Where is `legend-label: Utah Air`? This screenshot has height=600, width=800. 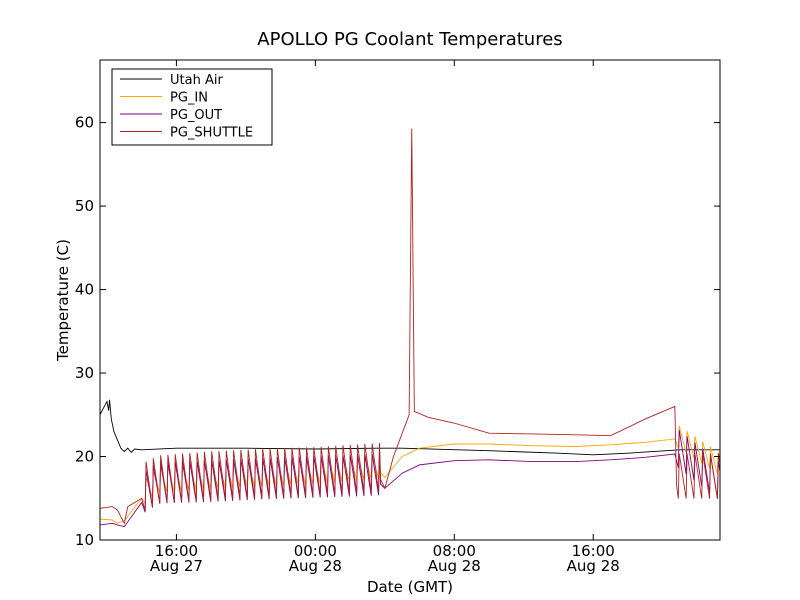 legend-label: Utah Air is located at coordinates (196, 80).